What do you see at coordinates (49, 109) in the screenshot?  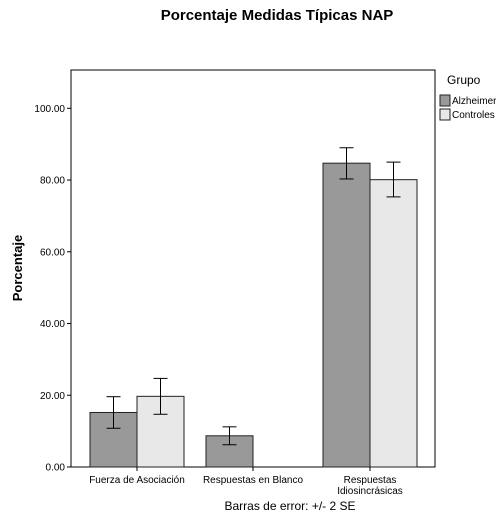 I see `y-tick-label: 100.00` at bounding box center [49, 109].